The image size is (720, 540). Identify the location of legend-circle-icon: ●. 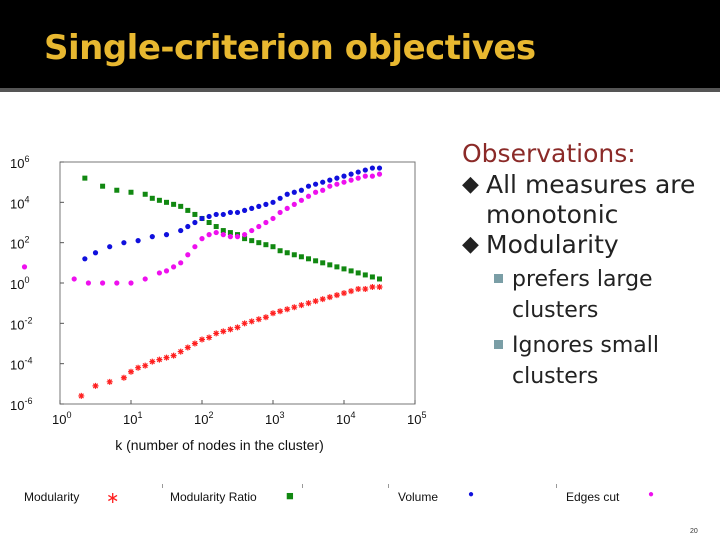
(471, 494).